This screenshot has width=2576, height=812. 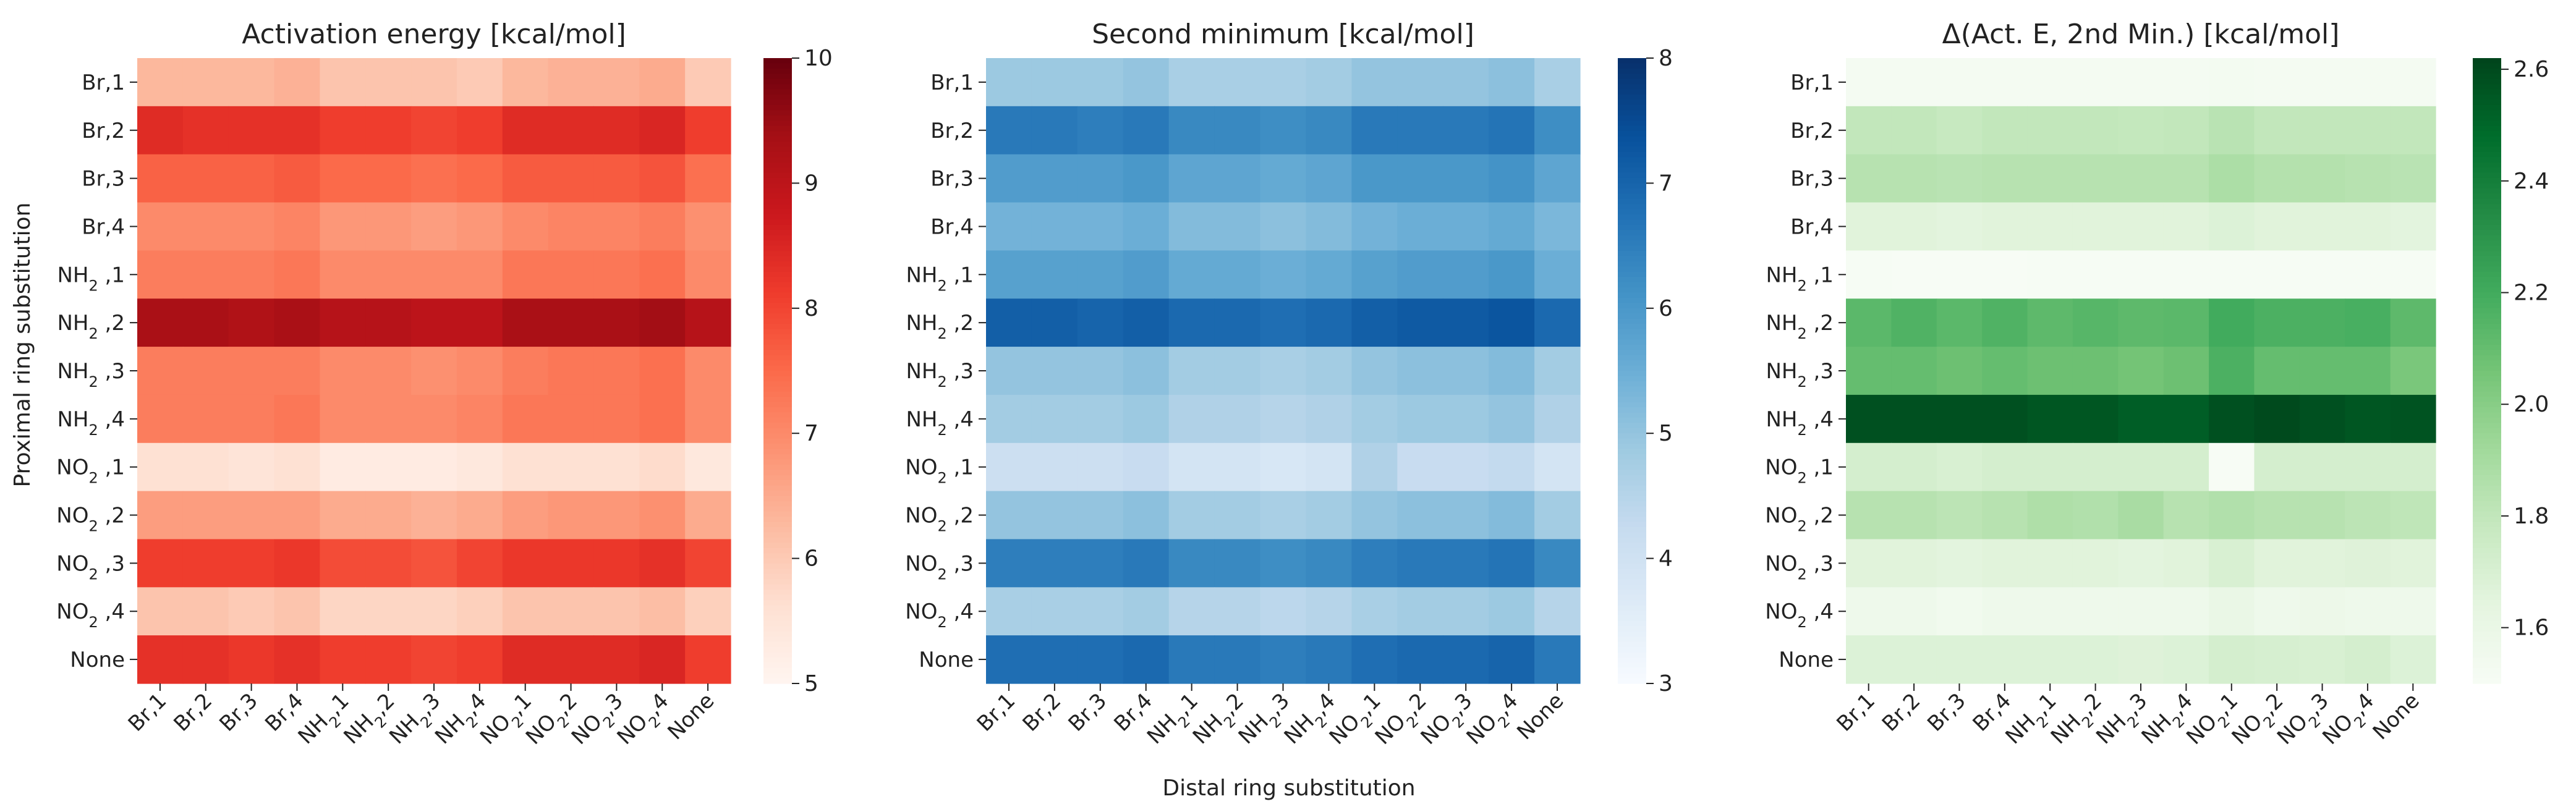 What do you see at coordinates (1806, 660) in the screenshot?
I see `y-tick-label: None` at bounding box center [1806, 660].